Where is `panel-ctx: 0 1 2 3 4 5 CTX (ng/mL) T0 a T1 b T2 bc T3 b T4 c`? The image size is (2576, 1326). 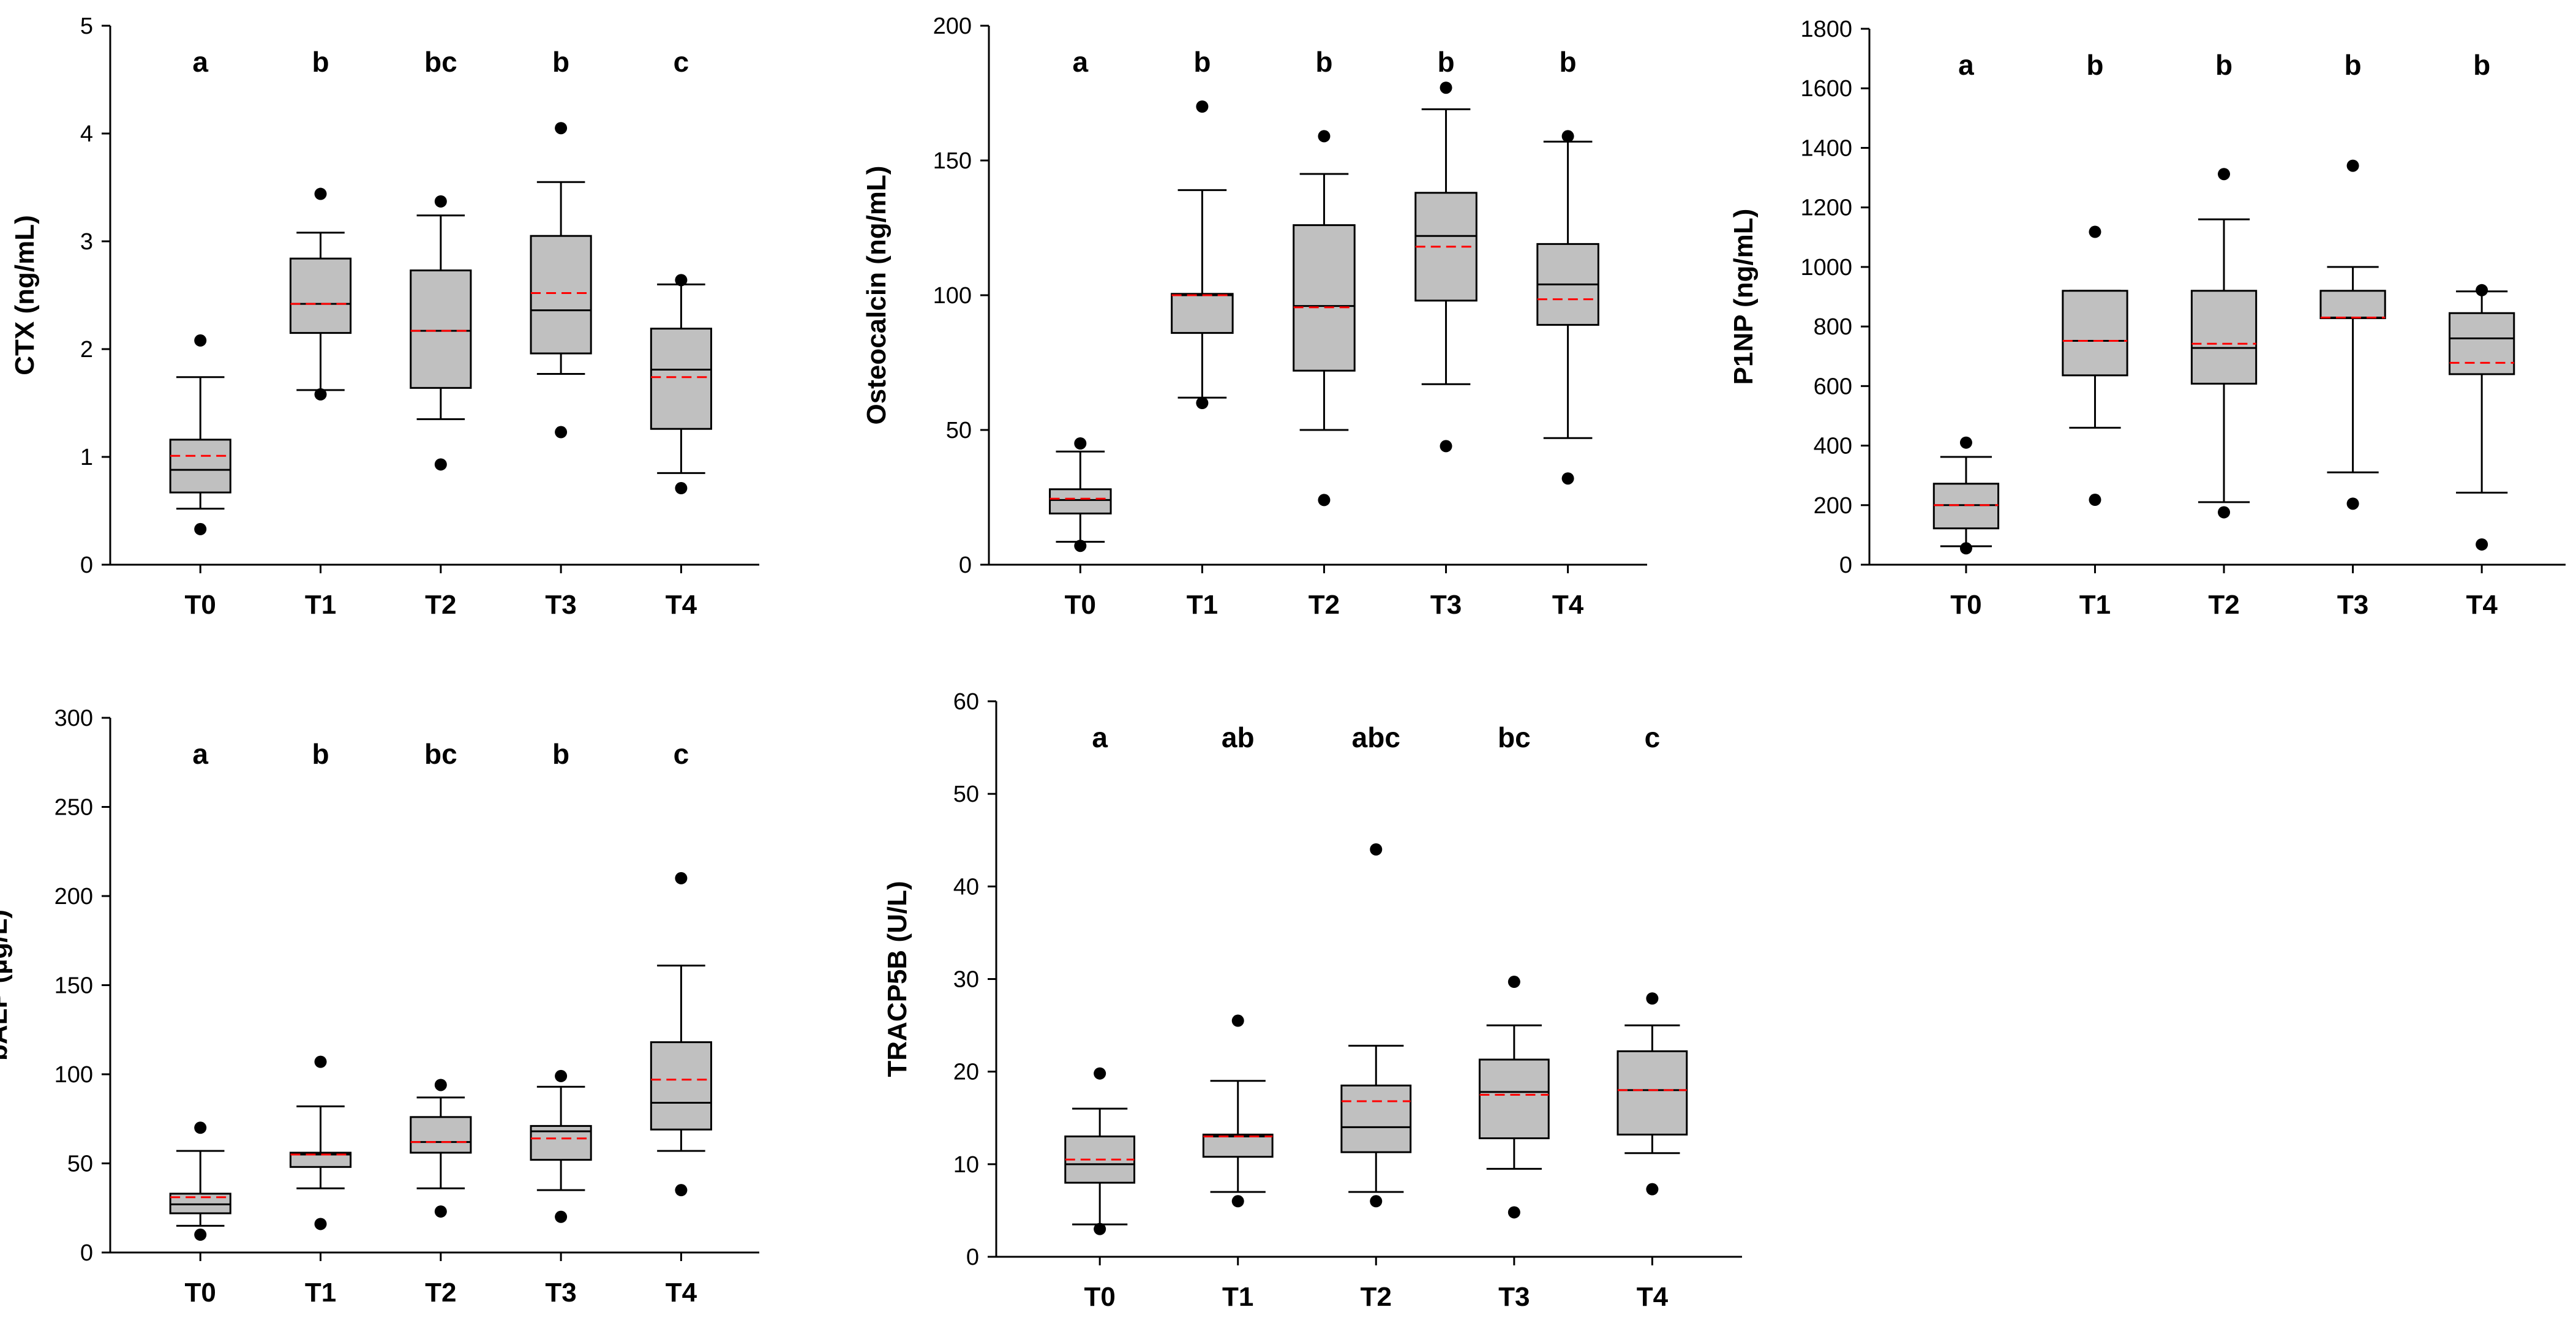 panel-ctx: 0 1 2 3 4 5 CTX (ng/mL) T0 a T1 b T2 bc T3 b T4 c is located at coordinates (384, 317).